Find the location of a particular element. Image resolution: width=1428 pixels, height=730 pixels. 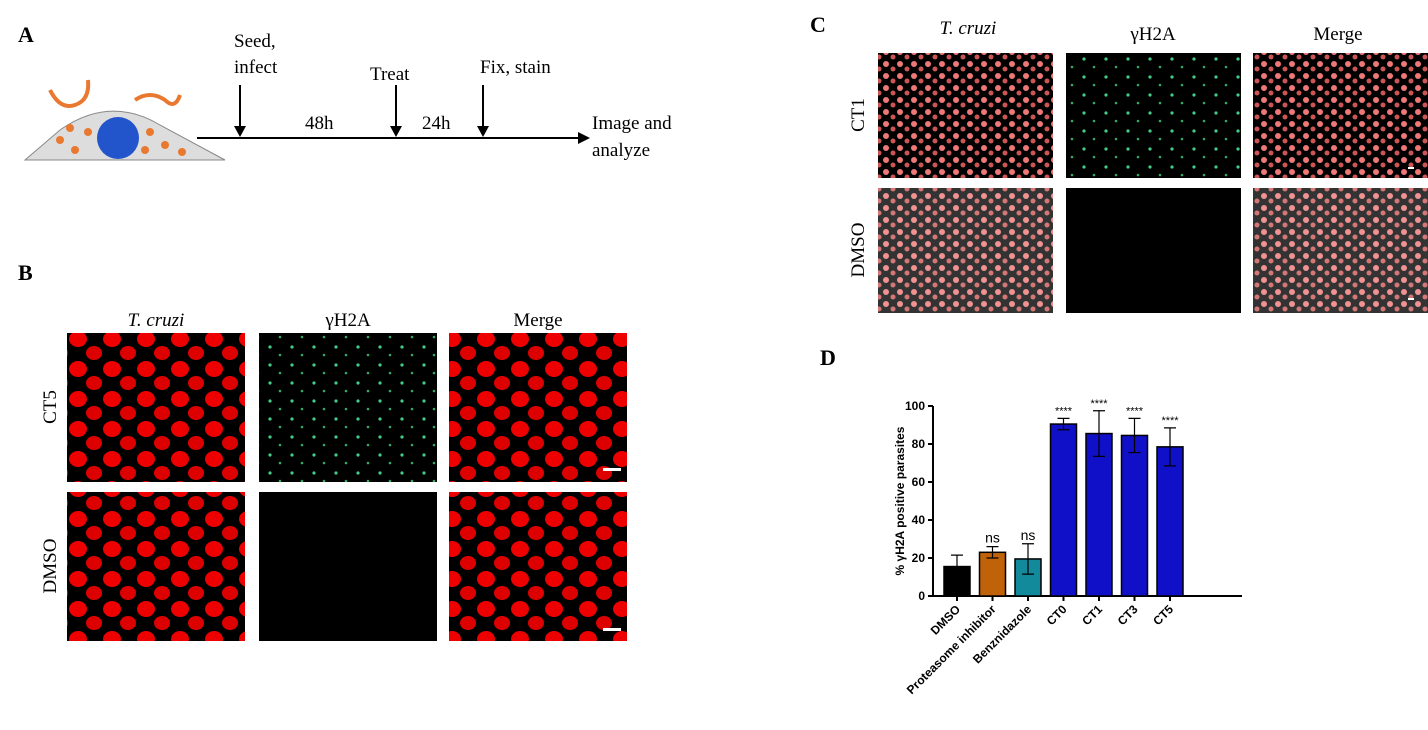

panel-label: A is located at coordinates (26, 34).